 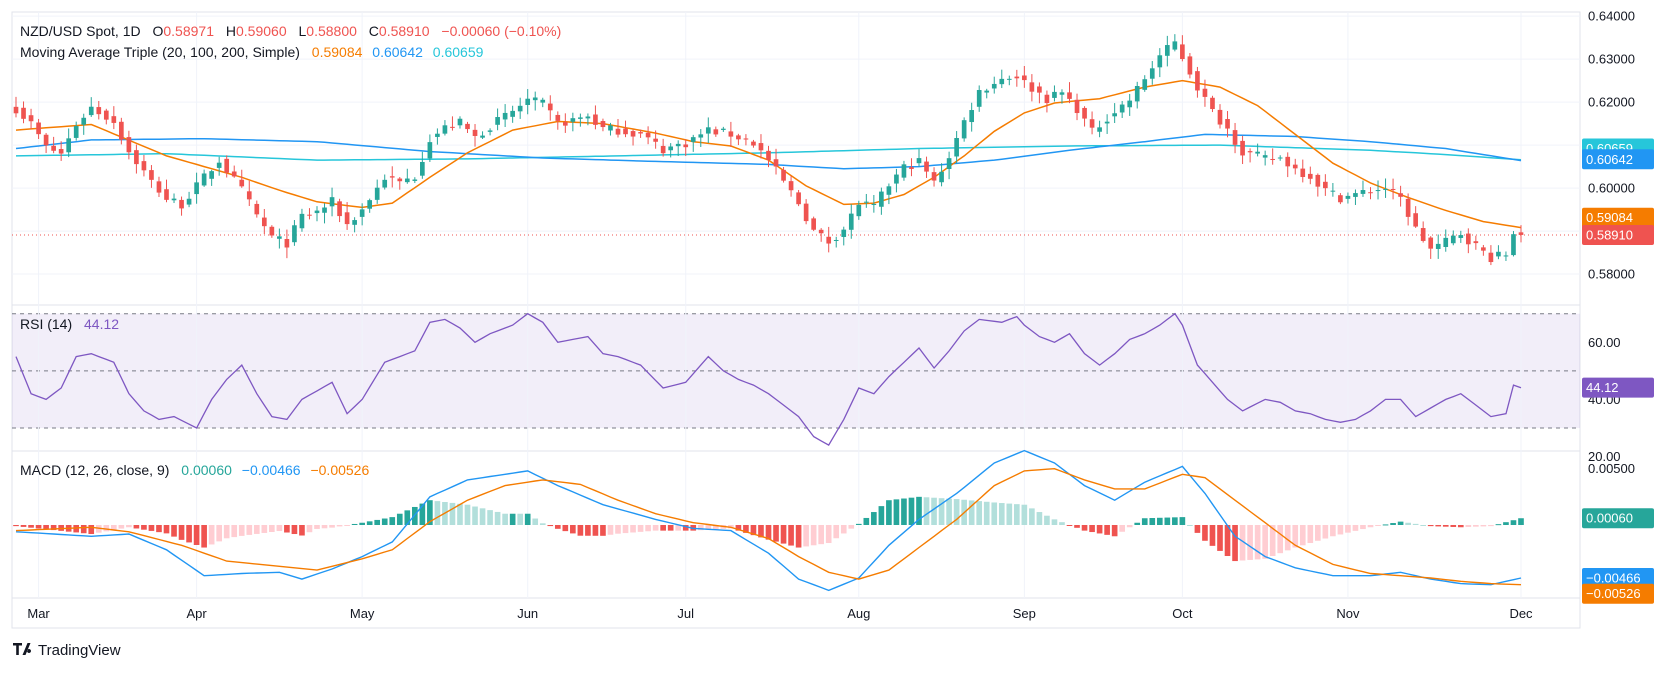 What do you see at coordinates (1604, 342) in the screenshot?
I see `rsi-tick-label: 60.00` at bounding box center [1604, 342].